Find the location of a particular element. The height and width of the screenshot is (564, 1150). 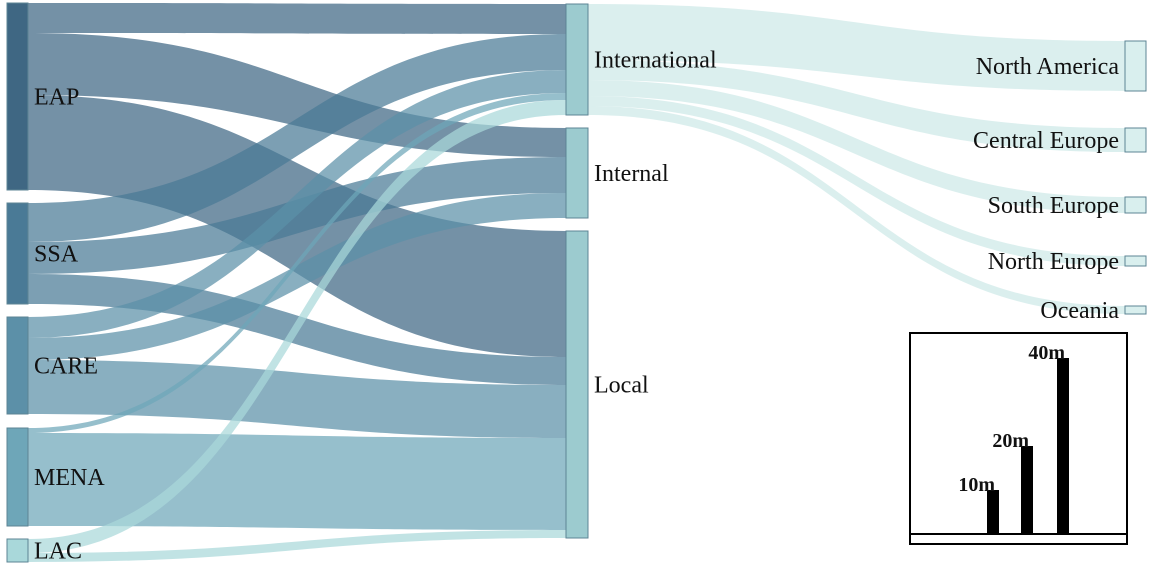

scale-label-10m: 10m is located at coordinates (976, 485).